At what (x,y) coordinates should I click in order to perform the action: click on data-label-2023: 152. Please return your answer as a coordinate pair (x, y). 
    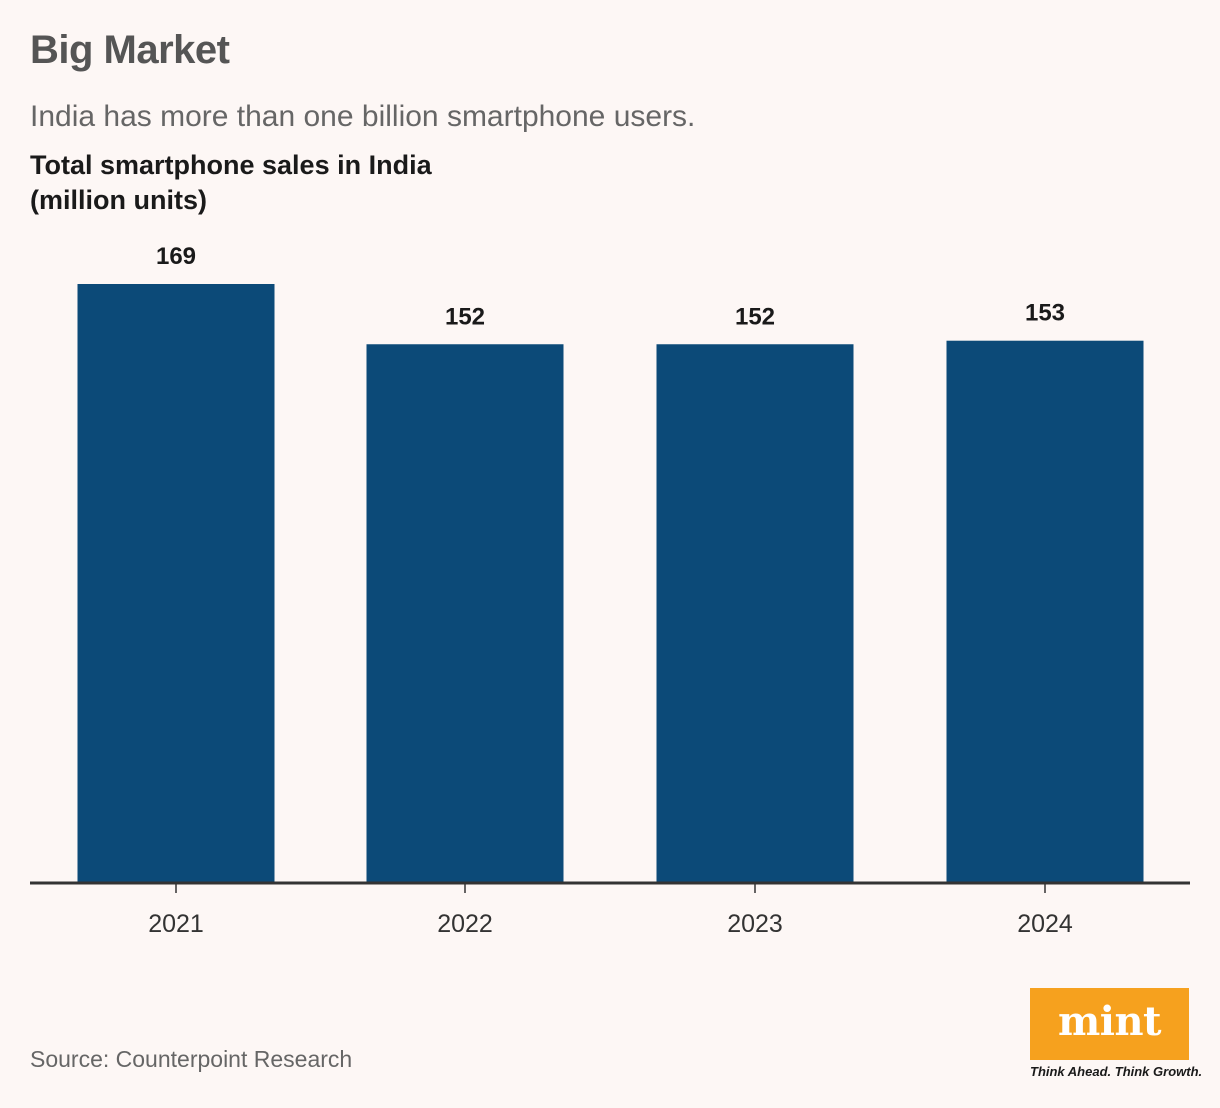
    Looking at the image, I should click on (755, 316).